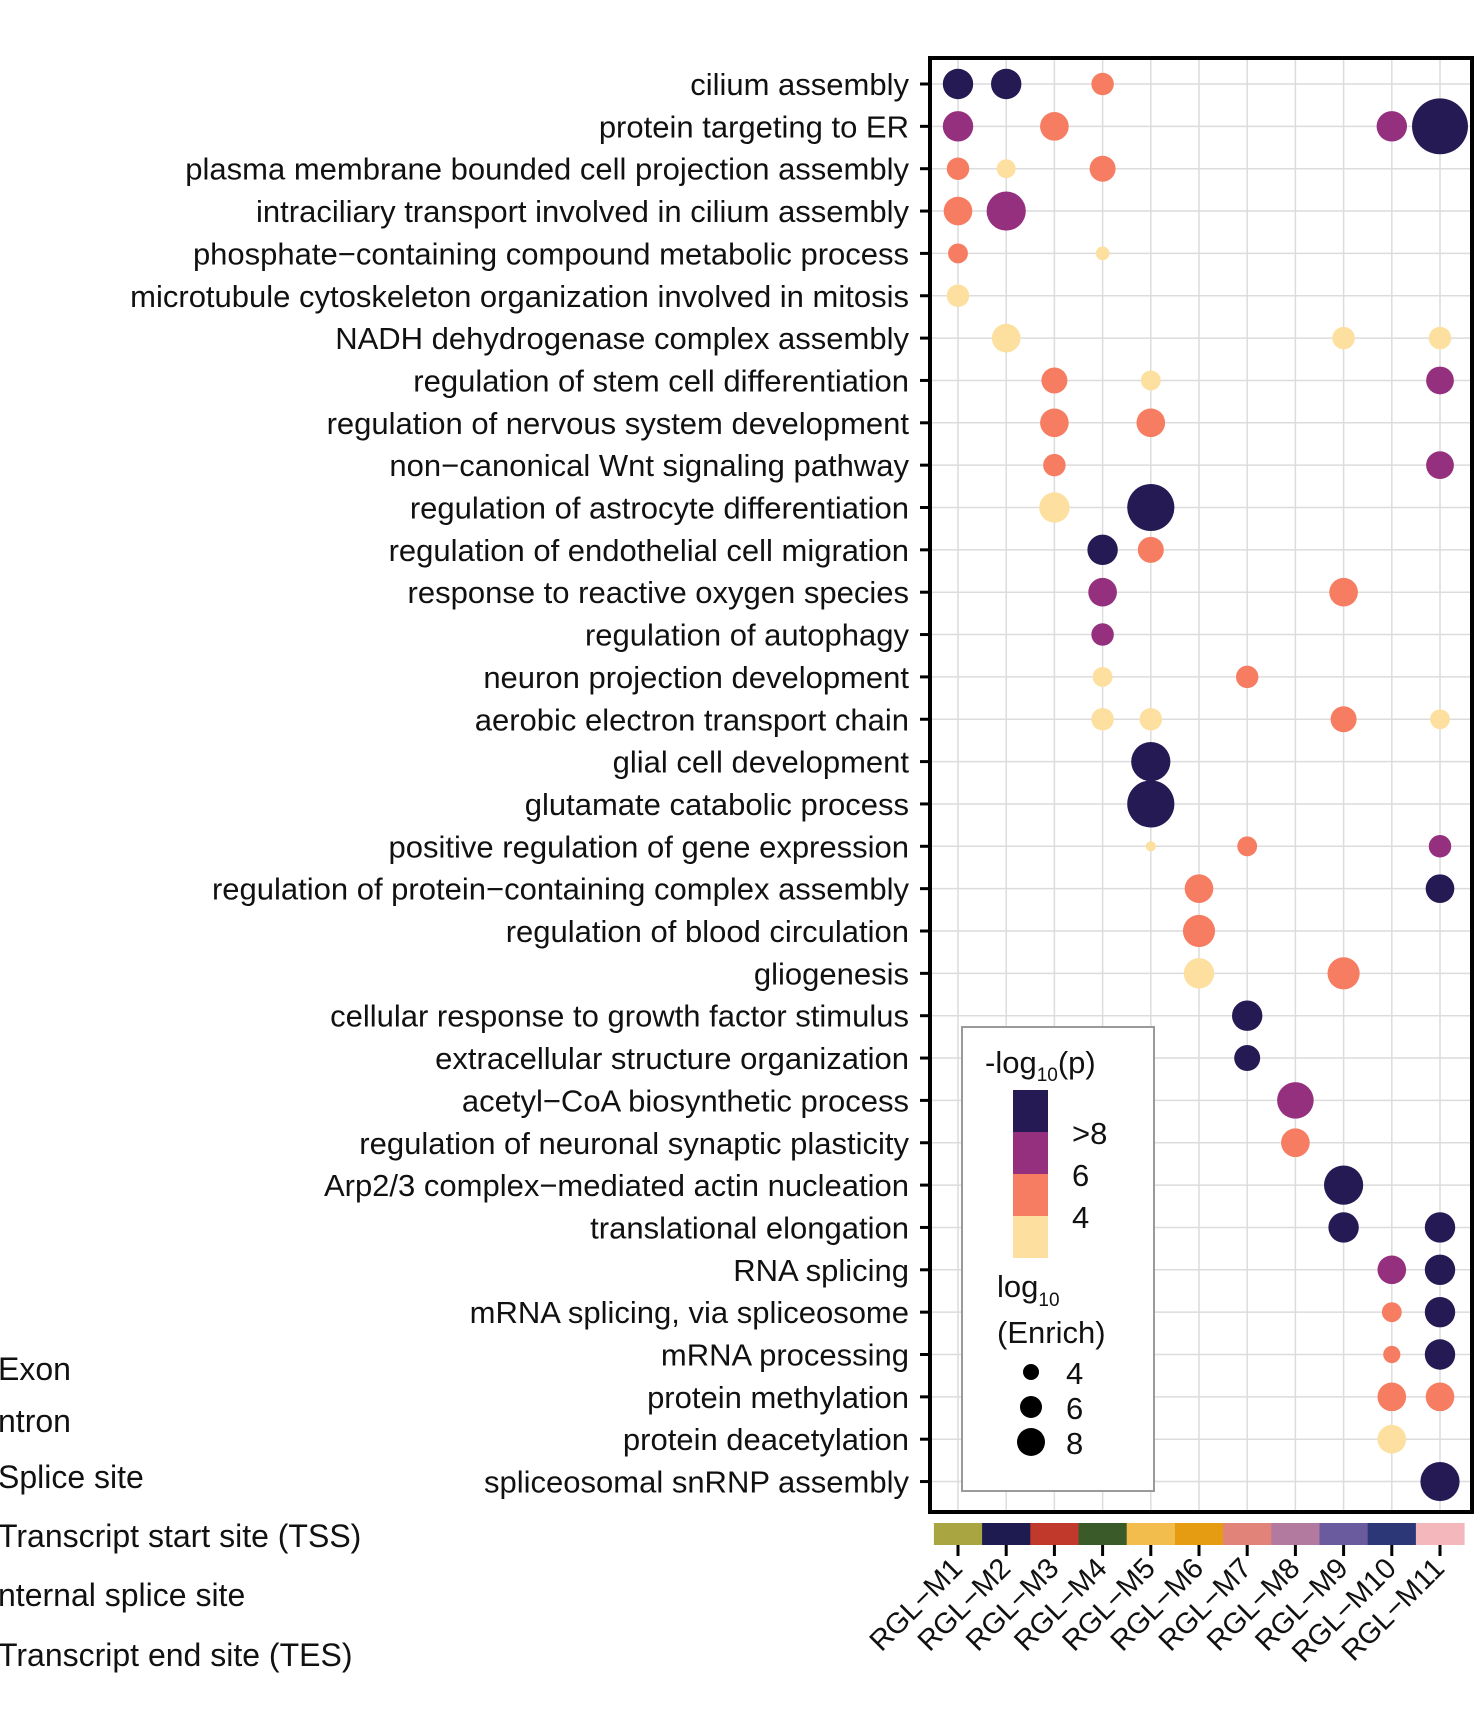 The width and height of the screenshot is (1476, 1711). What do you see at coordinates (778, 1397) in the screenshot?
I see `term-label: protein methylation` at bounding box center [778, 1397].